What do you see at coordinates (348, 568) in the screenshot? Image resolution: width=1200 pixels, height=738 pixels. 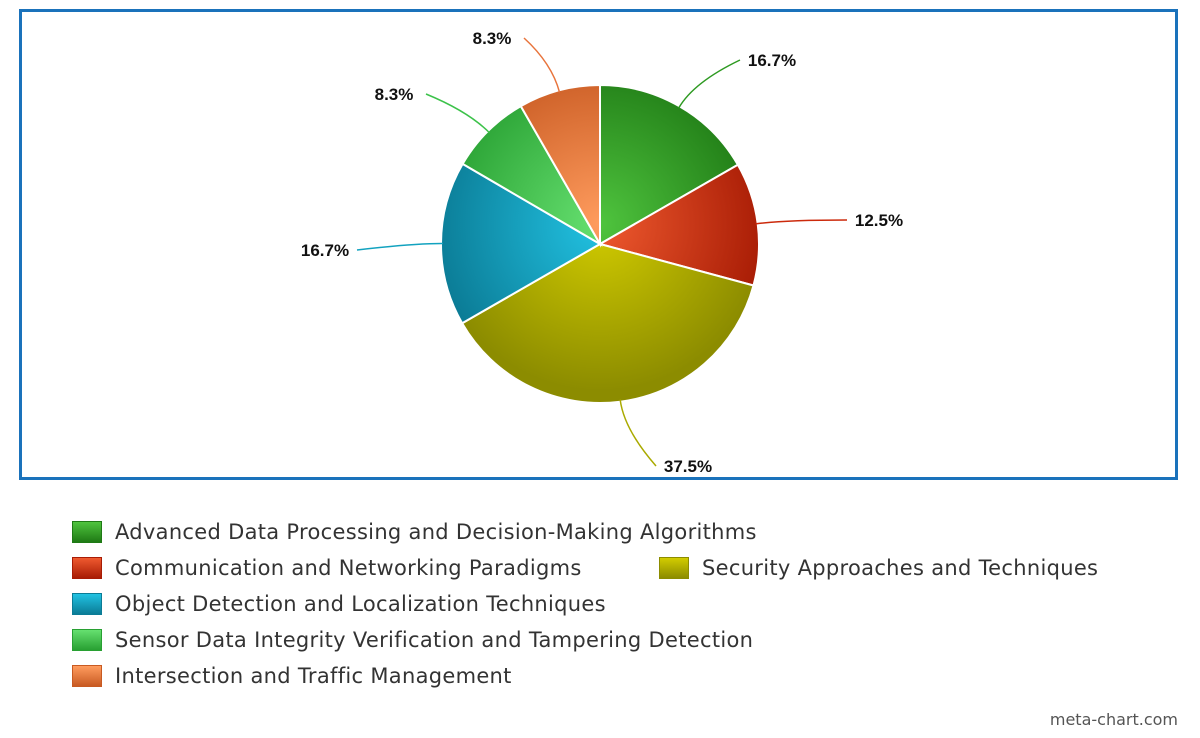 I see `legend-label: Communication and Networking Paradigms` at bounding box center [348, 568].